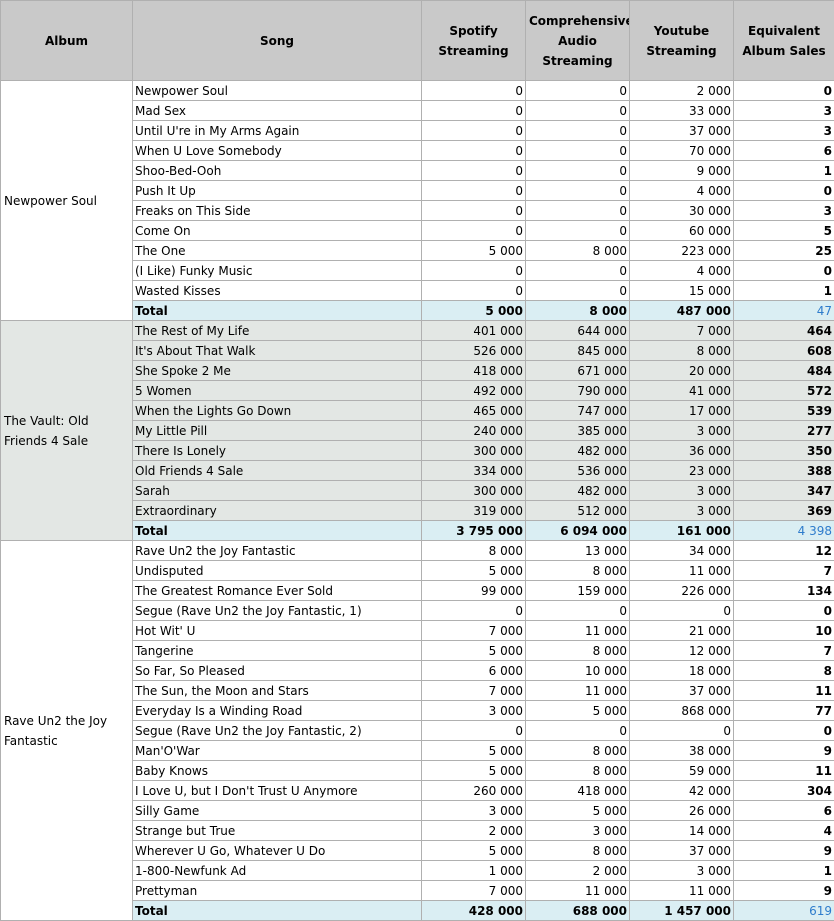 The image size is (834, 921). I want to click on song-title: Strange but True, so click(277, 830).